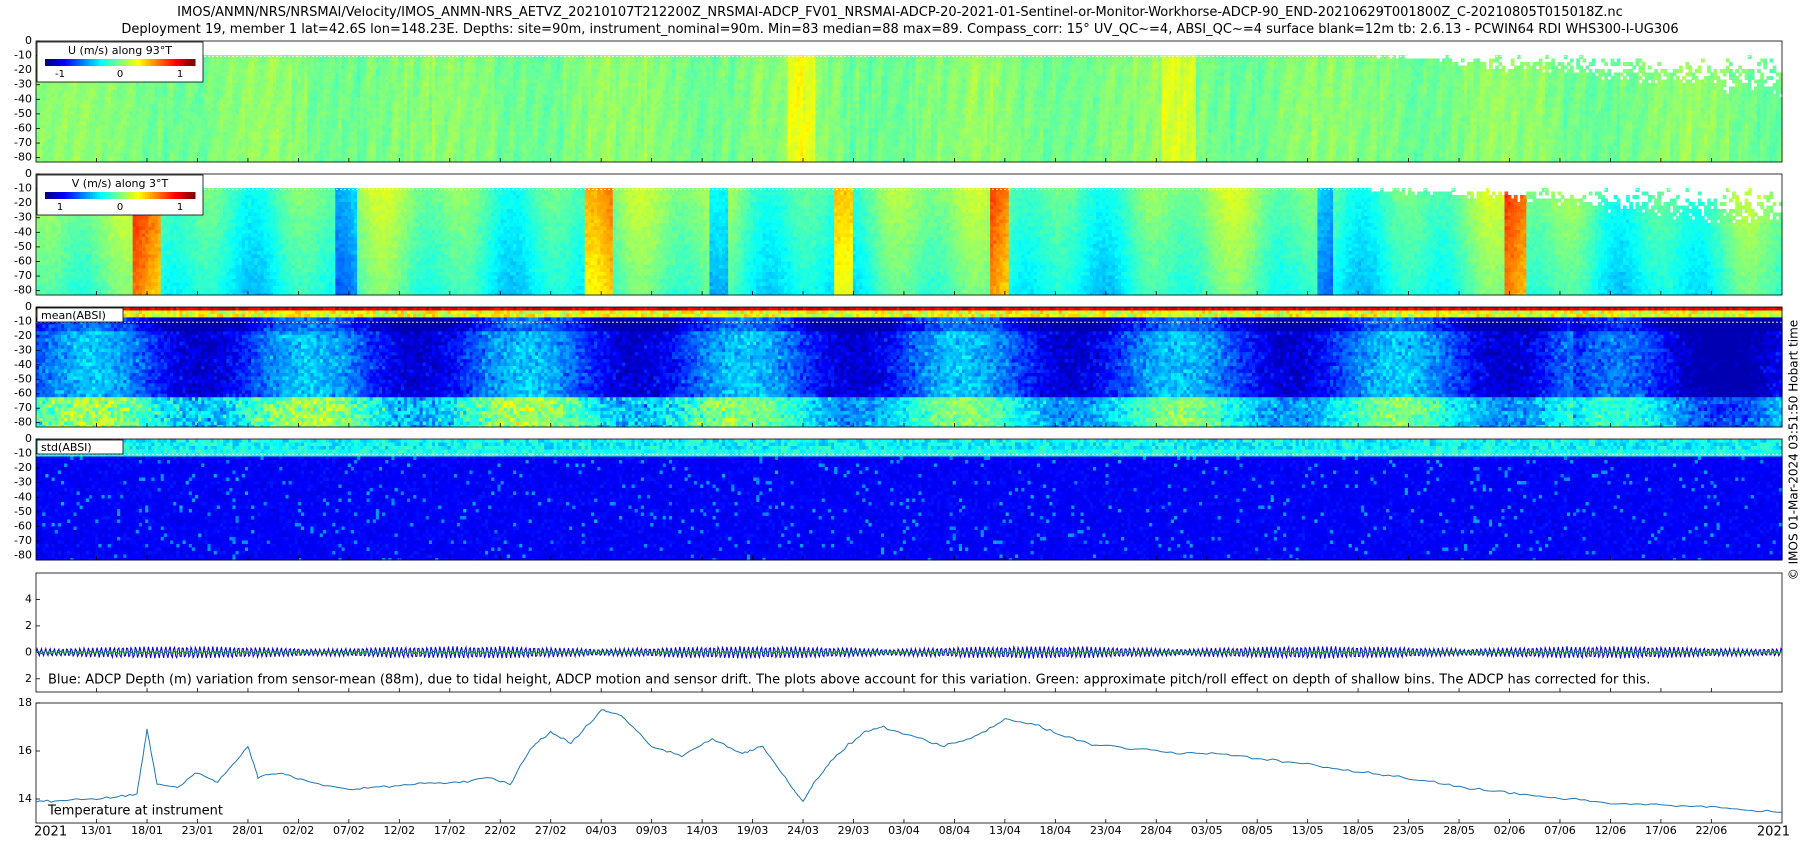  Describe the element at coordinates (299, 830) in the screenshot. I see `x-tick-label: 02/02` at that location.